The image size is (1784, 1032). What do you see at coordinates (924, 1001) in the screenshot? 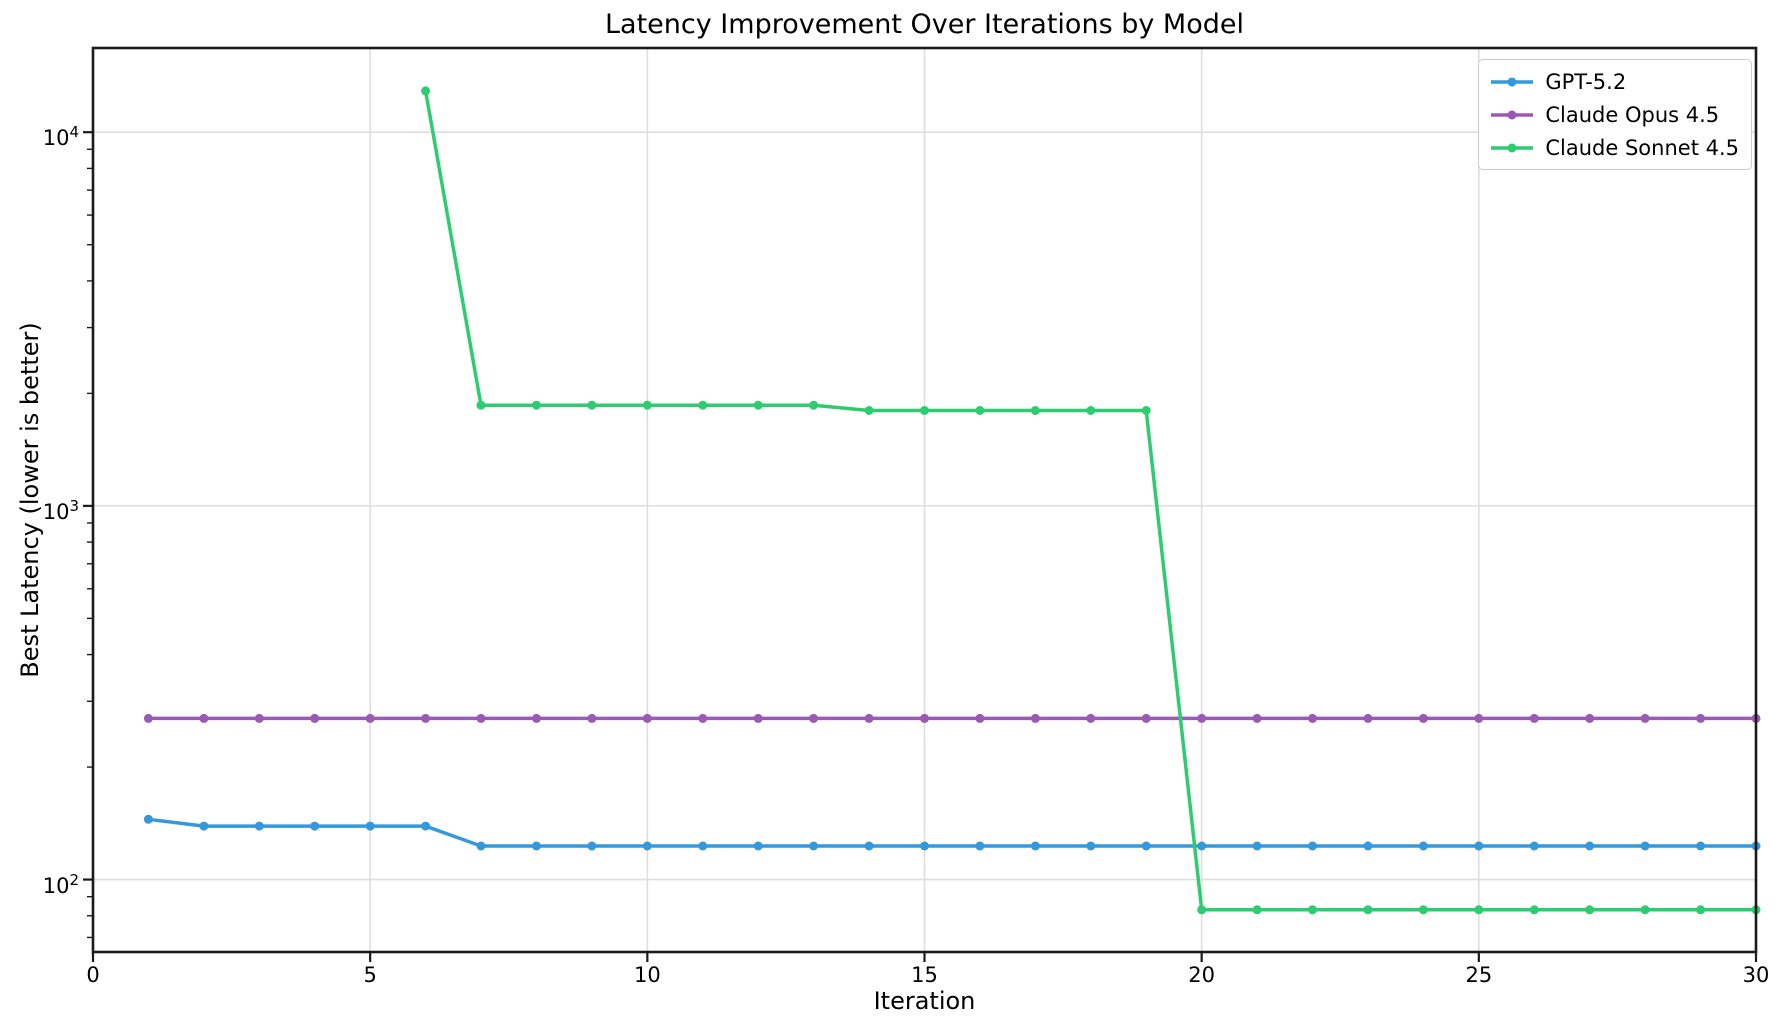
I see `x-axis-label: Iteration` at bounding box center [924, 1001].